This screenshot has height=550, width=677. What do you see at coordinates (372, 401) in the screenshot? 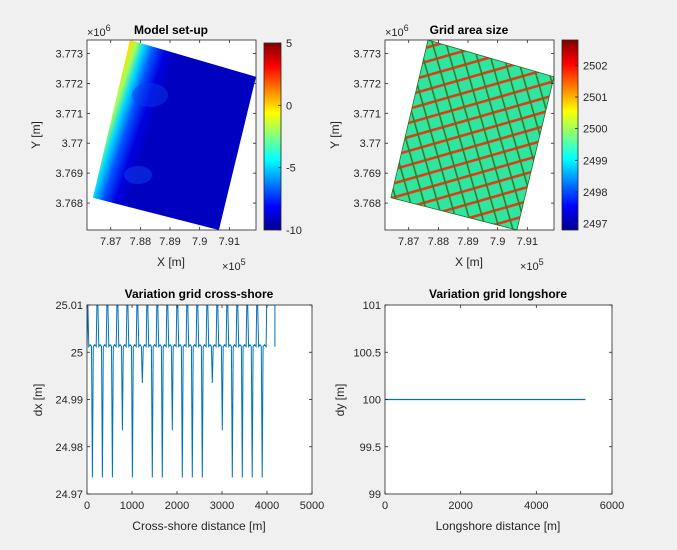
I see `y-tick-label: 100` at bounding box center [372, 401].